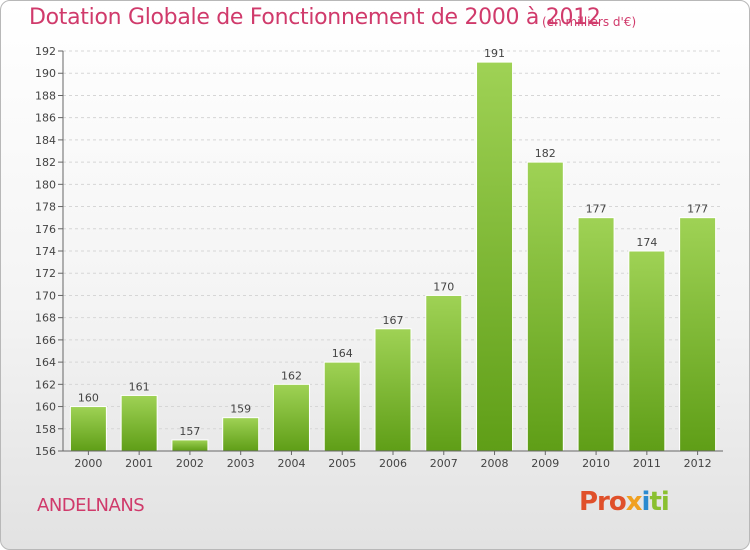 The image size is (750, 550). I want to click on data-label-2010: 177, so click(596, 209).